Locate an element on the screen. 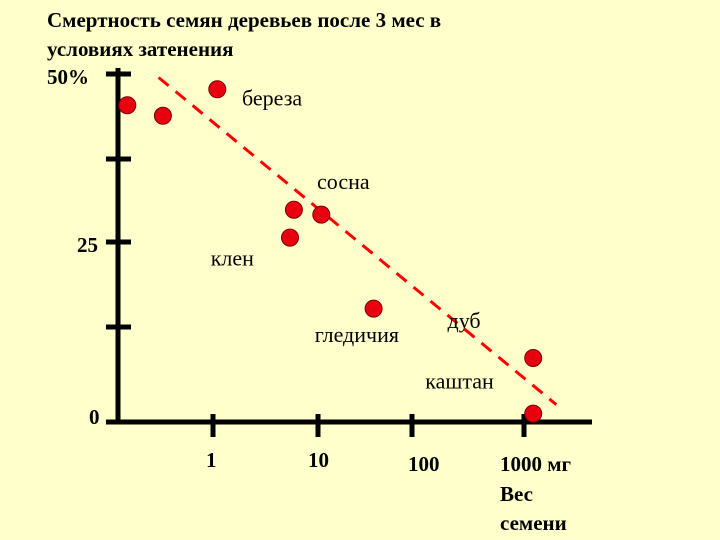  point-label: гледичия is located at coordinates (357, 334).